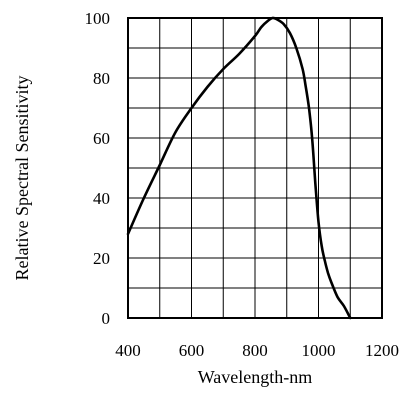 The image size is (411, 394). Describe the element at coordinates (192, 350) in the screenshot. I see `x-tick-label: 600` at that location.